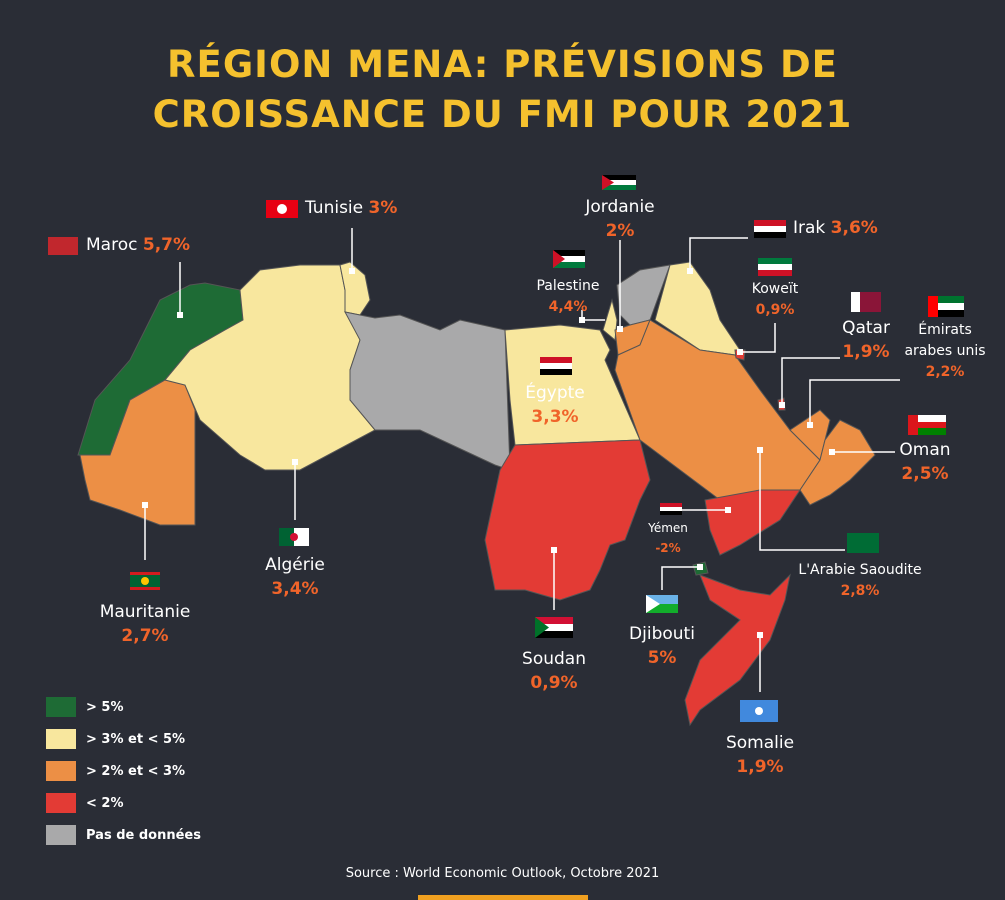 The height and width of the screenshot is (900, 1005). What do you see at coordinates (112, 245) in the screenshot?
I see `country-name: Maroc` at bounding box center [112, 245].